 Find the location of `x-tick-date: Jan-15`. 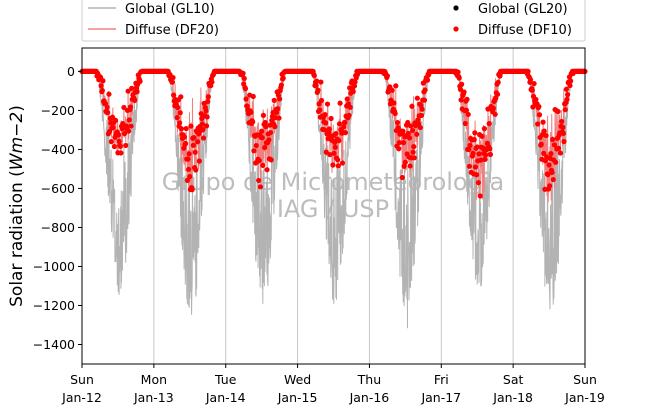

x-tick-date: Jan-15 is located at coordinates (297, 397).